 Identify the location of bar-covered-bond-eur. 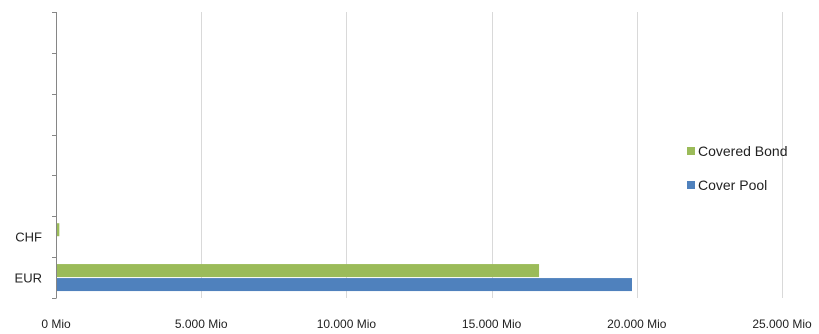
(298, 271).